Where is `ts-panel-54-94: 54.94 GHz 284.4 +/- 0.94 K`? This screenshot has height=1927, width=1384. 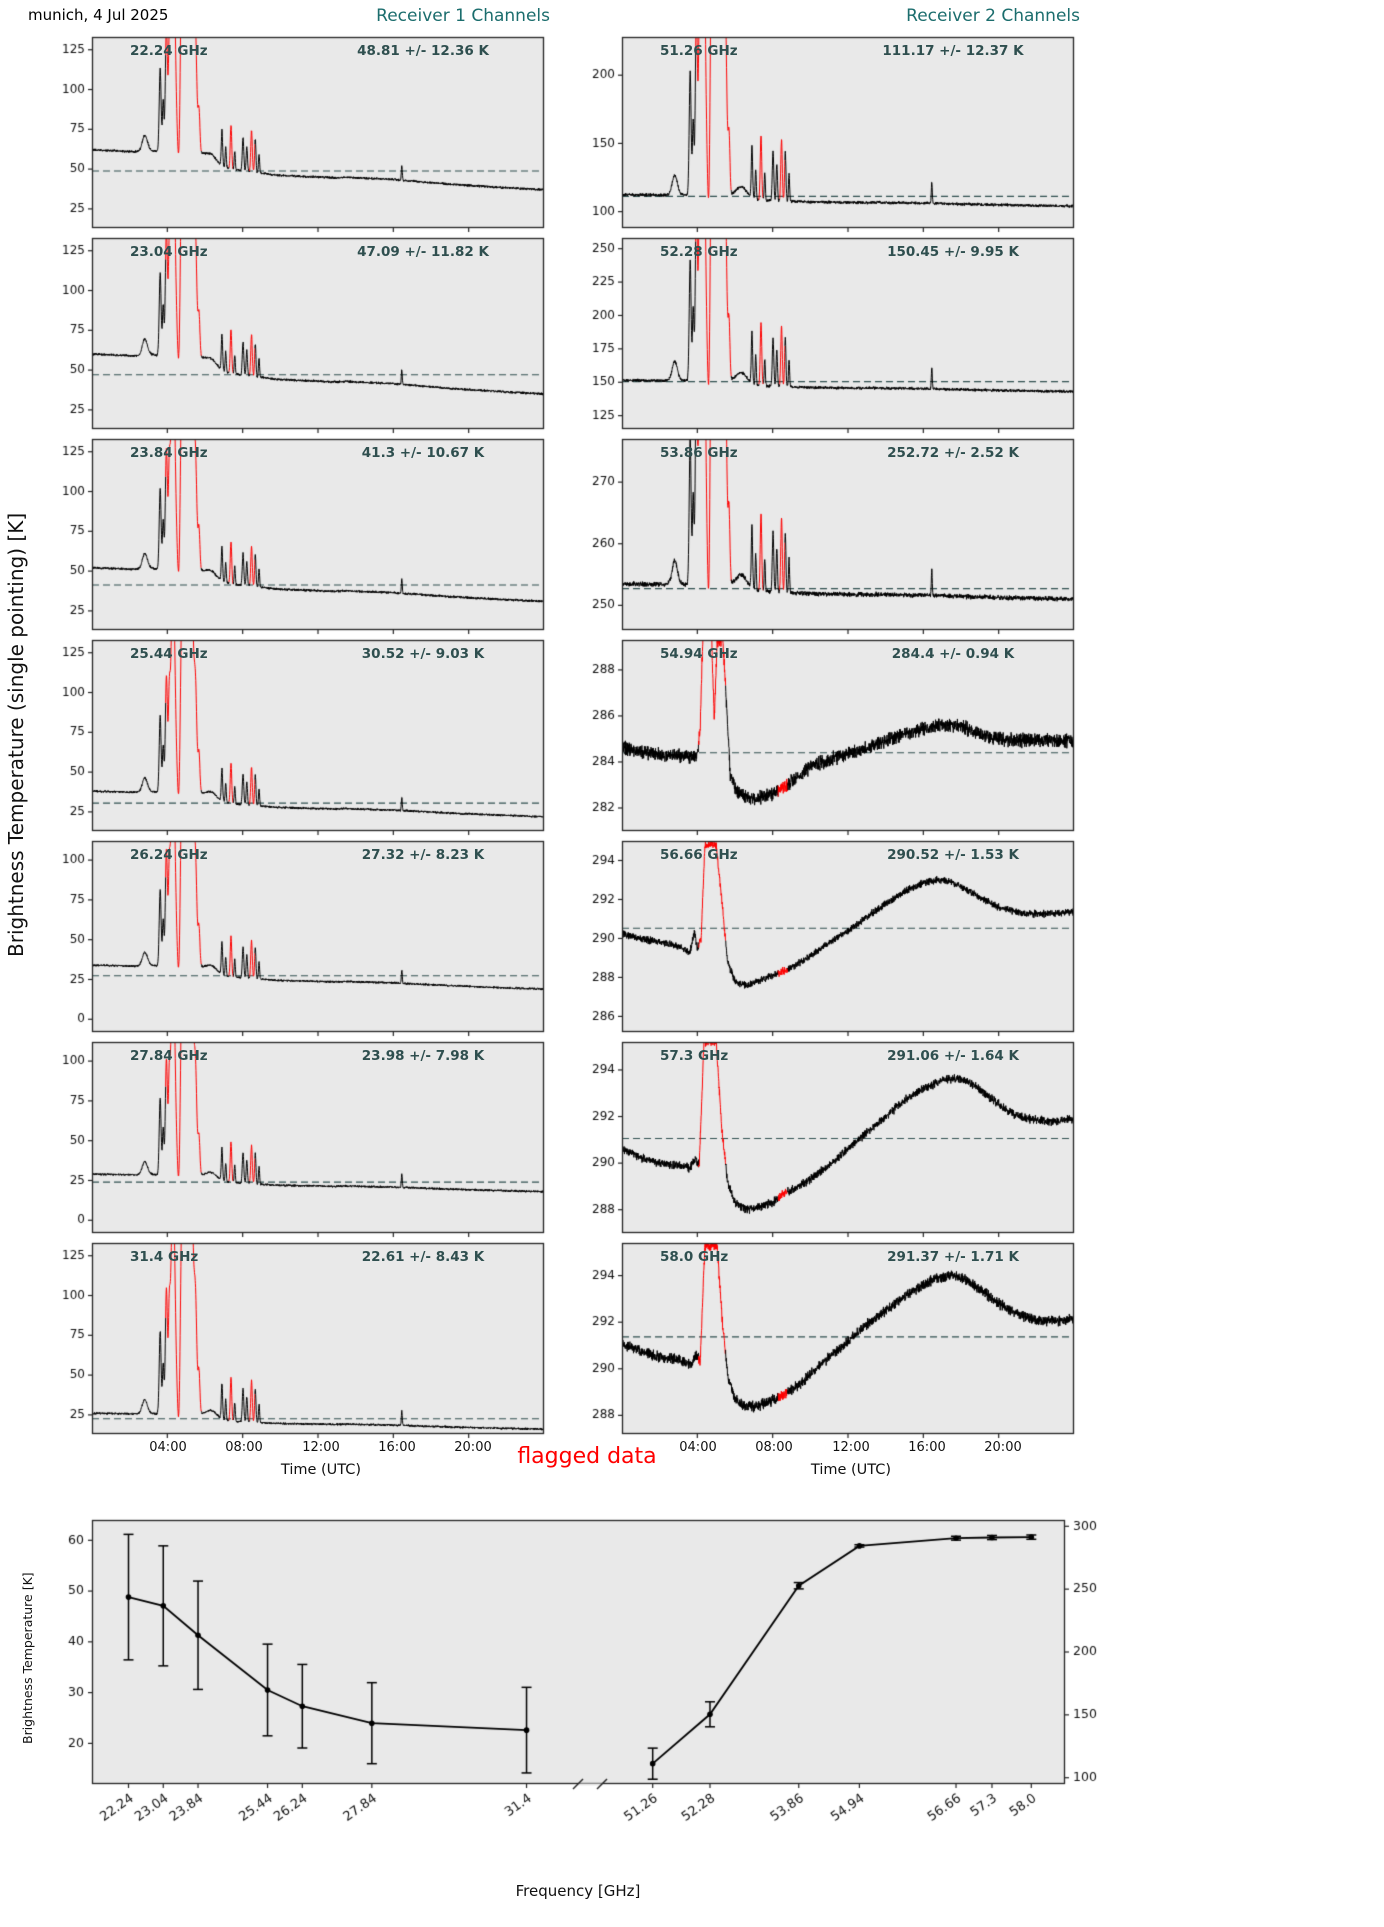
ts-panel-54-94: 54.94 GHz 284.4 +/- 0.94 K is located at coordinates (822, 737).